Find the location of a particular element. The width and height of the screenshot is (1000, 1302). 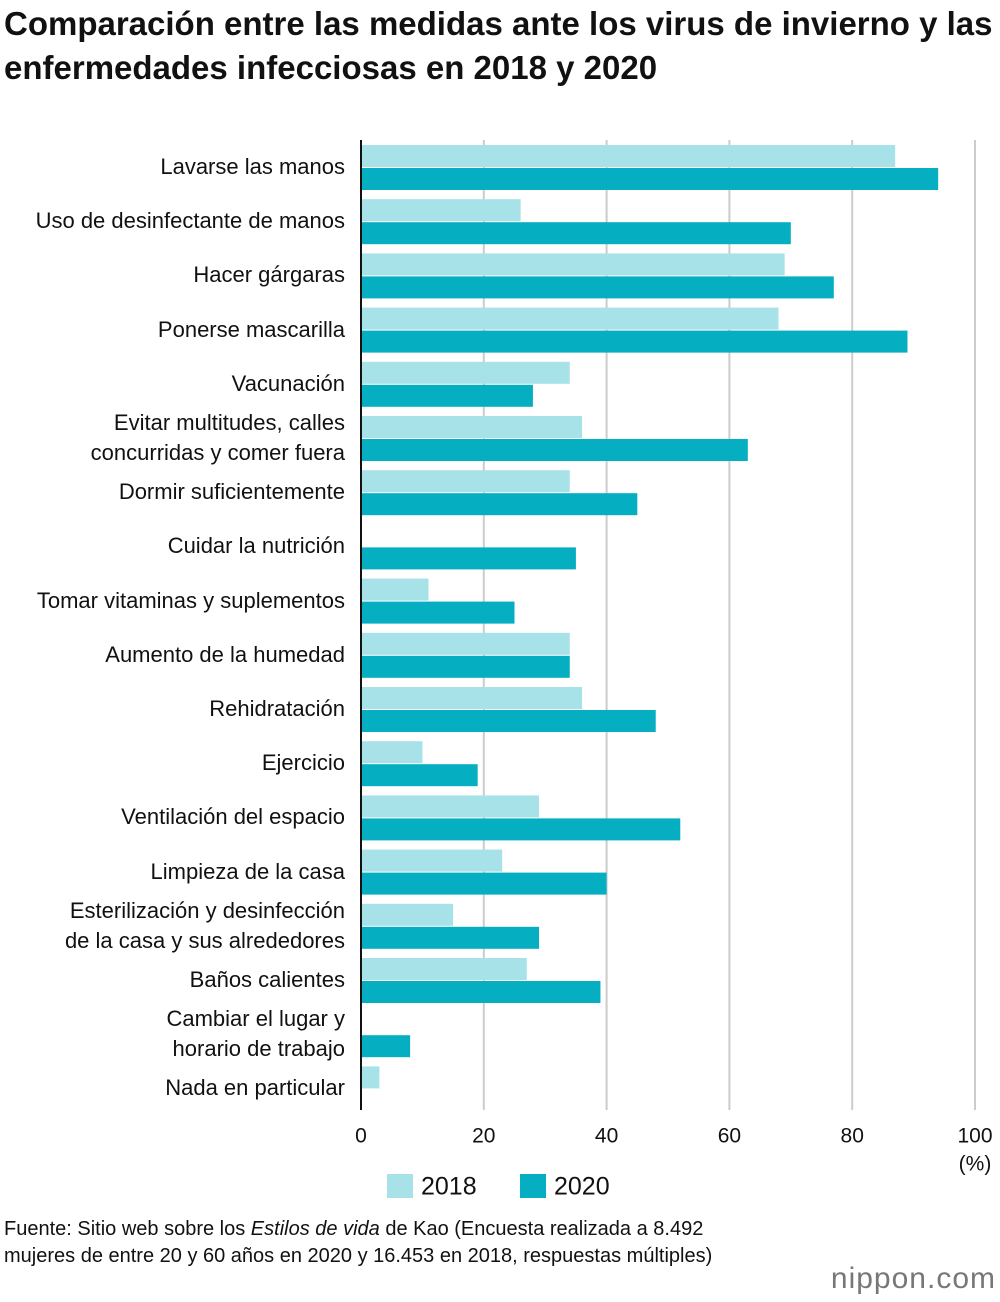

y-tick-label: Rehidratación is located at coordinates (277, 708).